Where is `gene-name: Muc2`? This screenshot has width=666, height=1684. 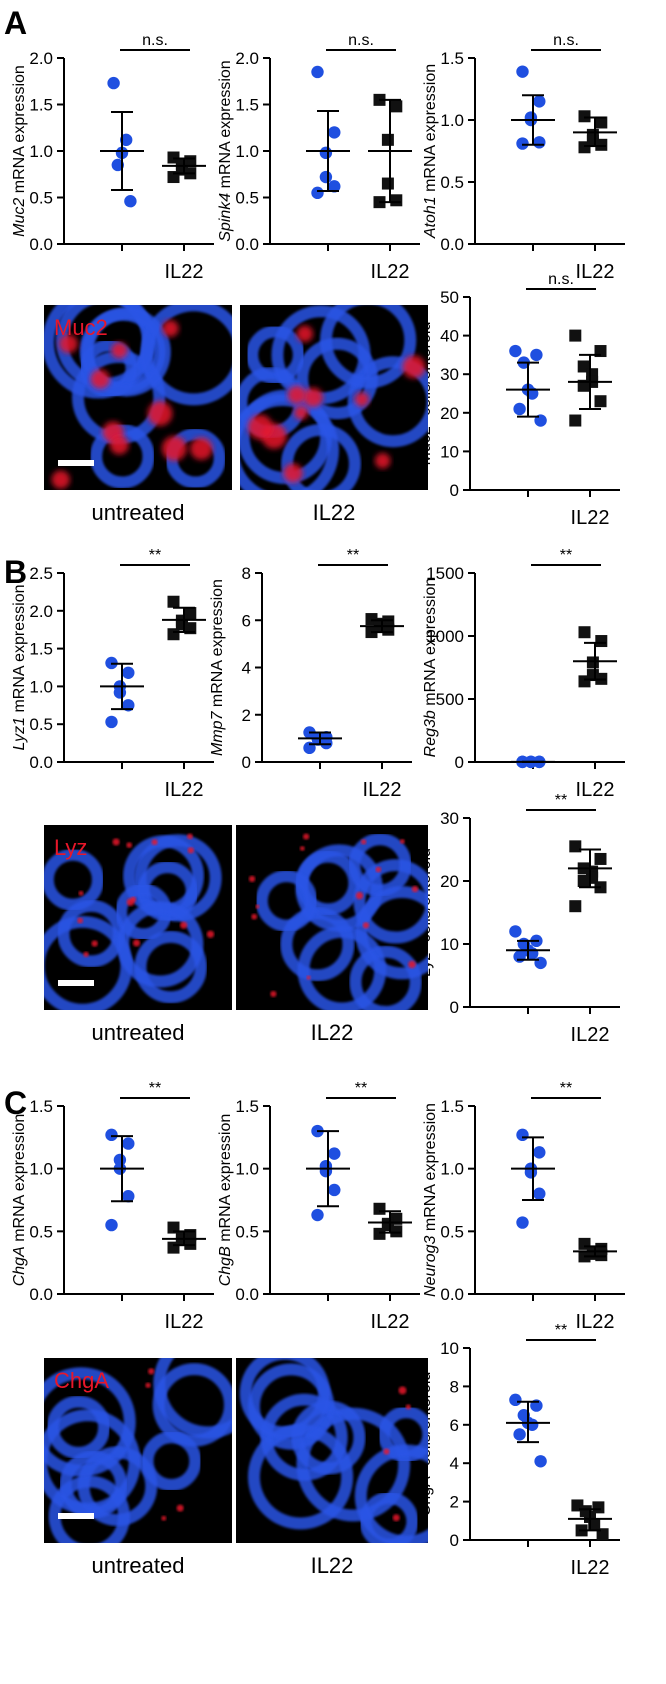 gene-name: Muc2 is located at coordinates (19, 217).